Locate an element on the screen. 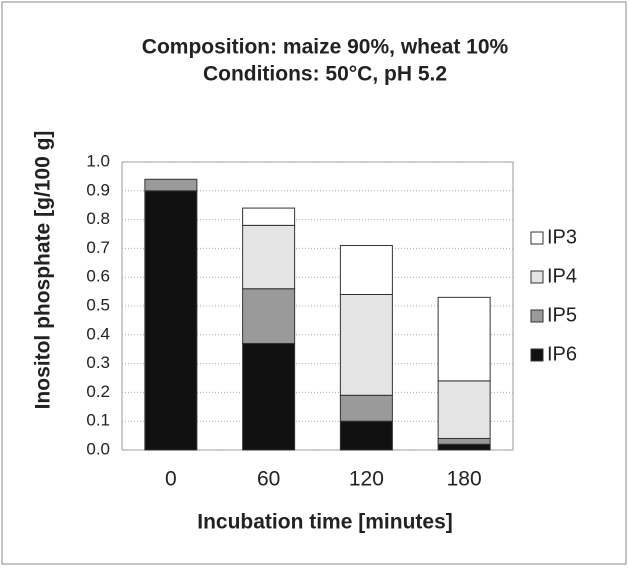 The height and width of the screenshot is (572, 629). chart-subtitle: Conditions: 50°C, pH 5.2 is located at coordinates (325, 74).